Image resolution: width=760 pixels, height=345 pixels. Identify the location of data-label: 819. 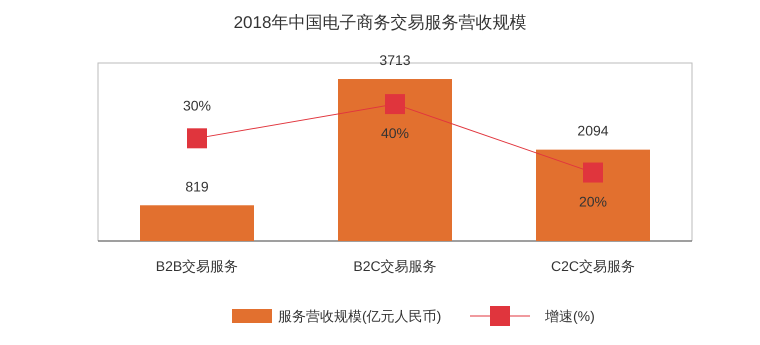
(197, 186).